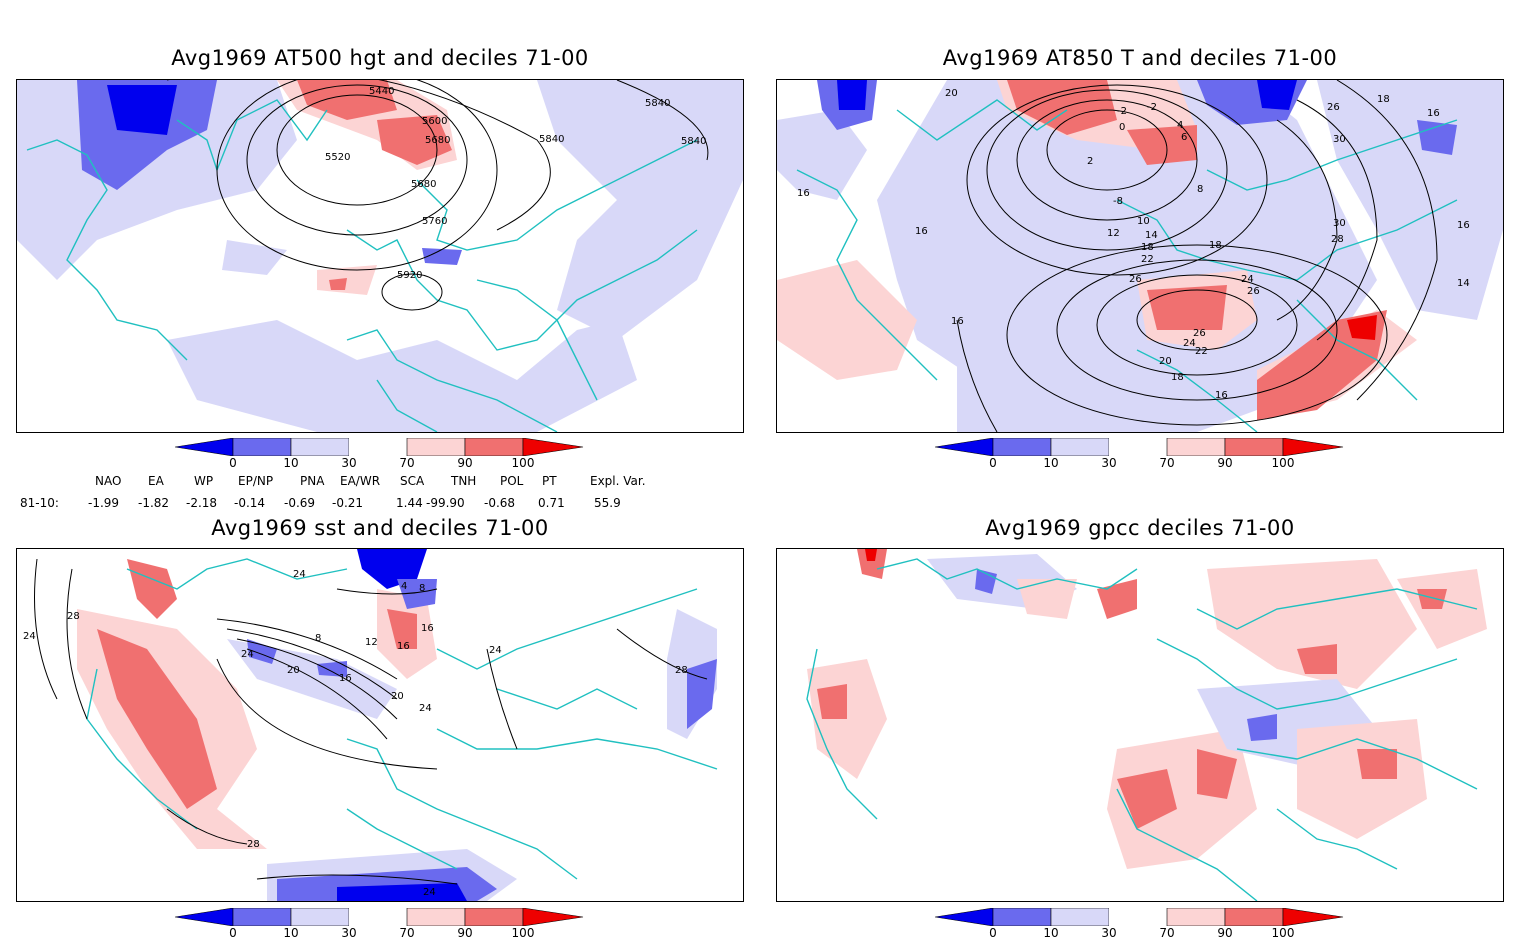 This screenshot has height=942, width=1520. I want to click on shade-light-red, so click(1312, 624).